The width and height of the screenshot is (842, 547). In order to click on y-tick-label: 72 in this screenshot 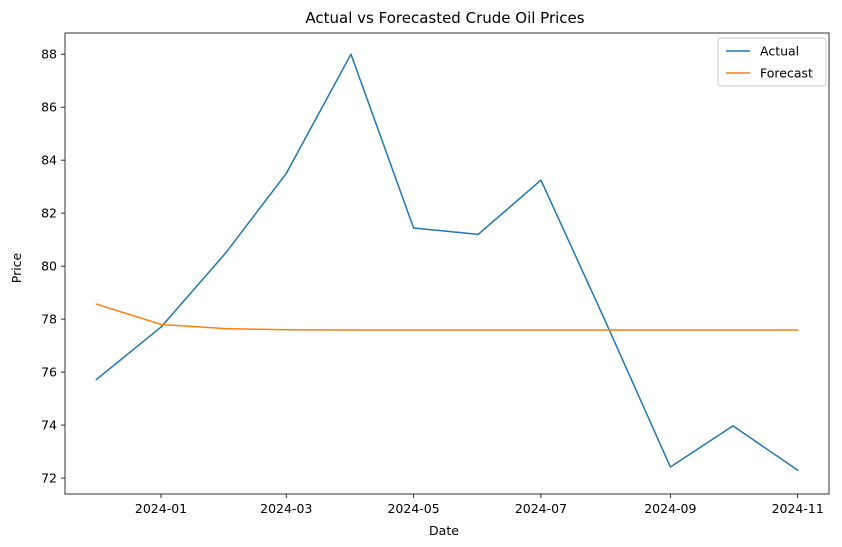, I will do `click(49, 478)`.